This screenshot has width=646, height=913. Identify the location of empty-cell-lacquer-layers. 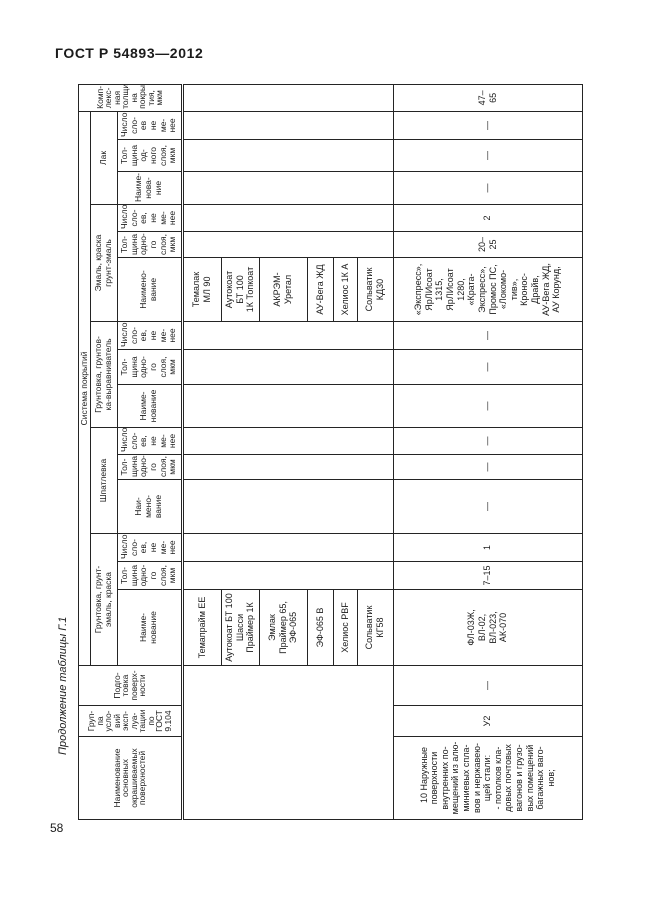
(287, 125).